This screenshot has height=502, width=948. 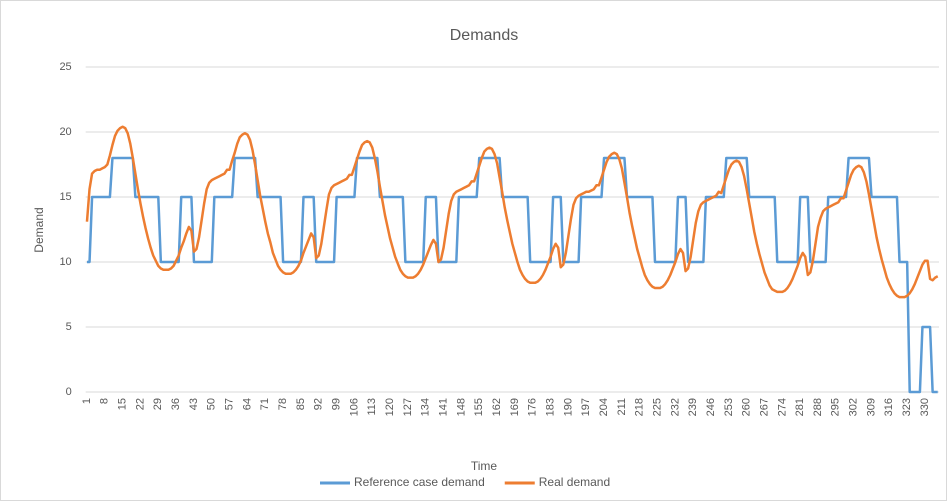 I want to click on x-tick-label: 225, so click(x=657, y=407).